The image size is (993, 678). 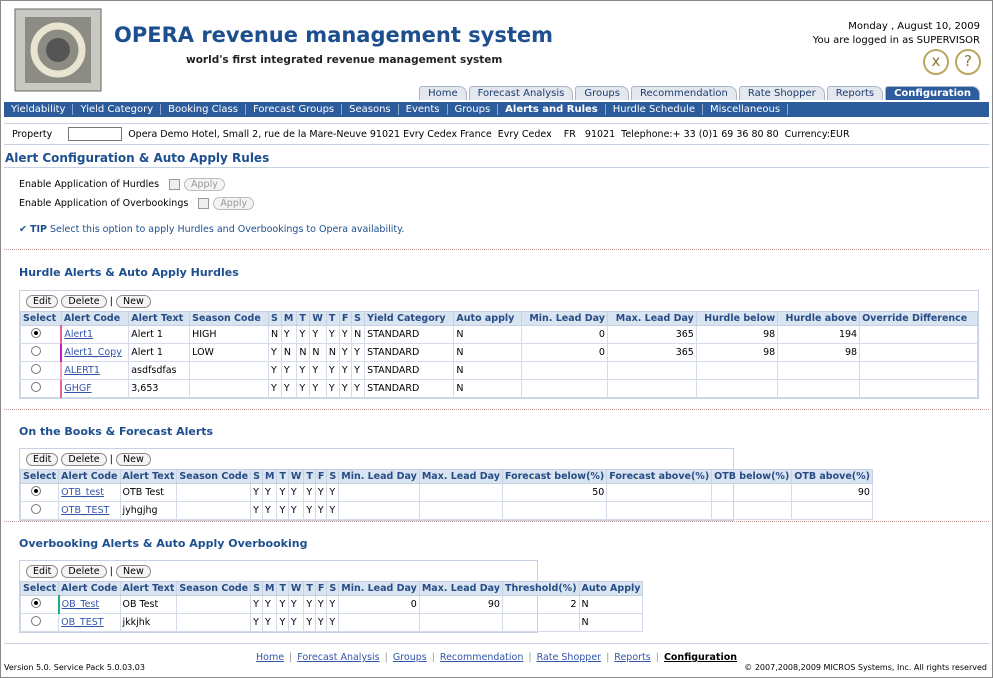 I want to click on column-header: Min. Lead Day, so click(x=379, y=588).